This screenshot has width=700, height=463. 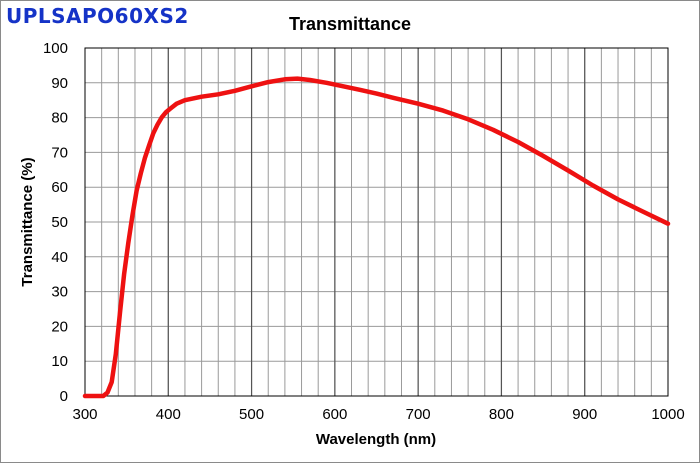 I want to click on chart-title: Transmittance, so click(x=350, y=24).